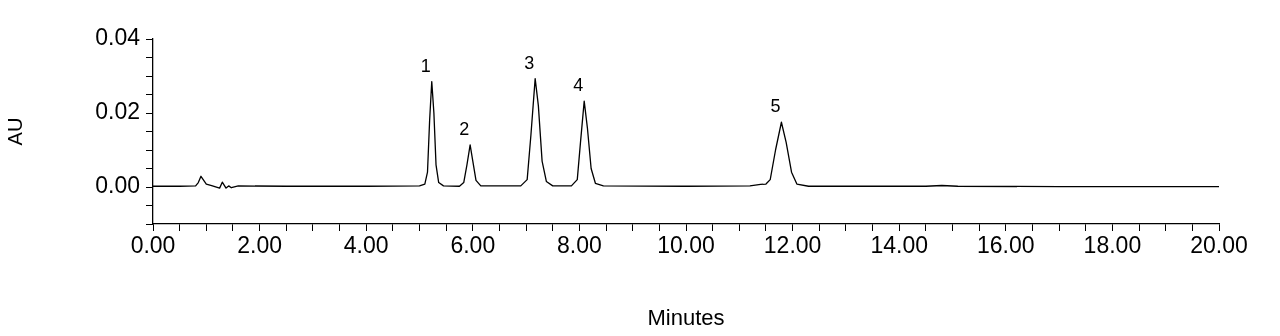  What do you see at coordinates (529, 62) in the screenshot?
I see `annotation: 3` at bounding box center [529, 62].